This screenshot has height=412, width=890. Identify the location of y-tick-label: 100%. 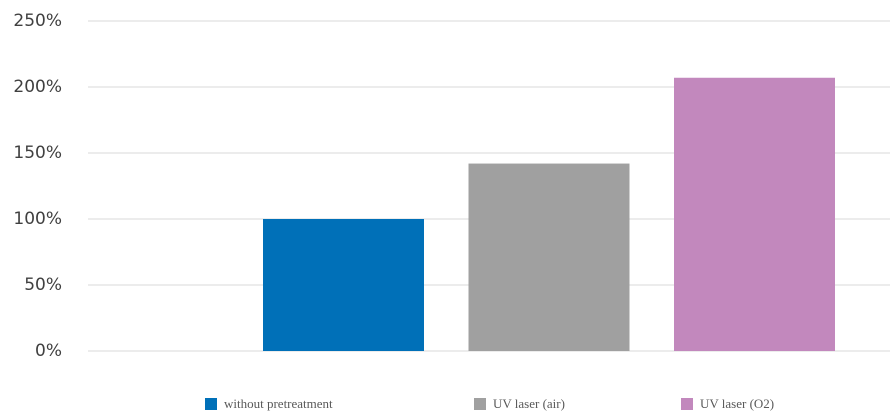
(37, 219).